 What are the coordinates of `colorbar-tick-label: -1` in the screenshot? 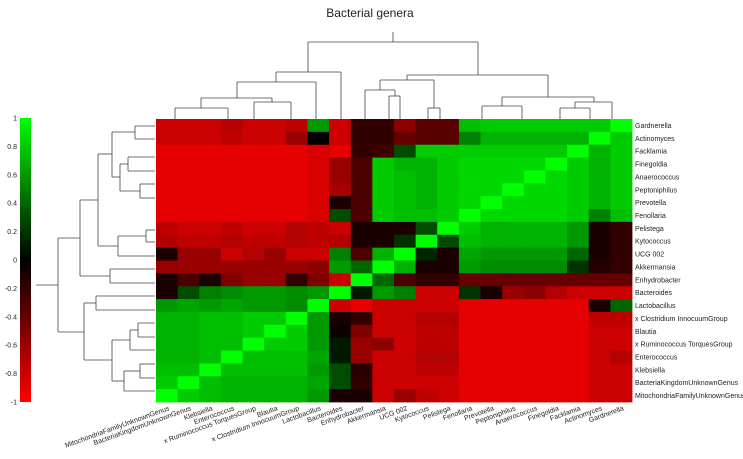 It's located at (14, 403).